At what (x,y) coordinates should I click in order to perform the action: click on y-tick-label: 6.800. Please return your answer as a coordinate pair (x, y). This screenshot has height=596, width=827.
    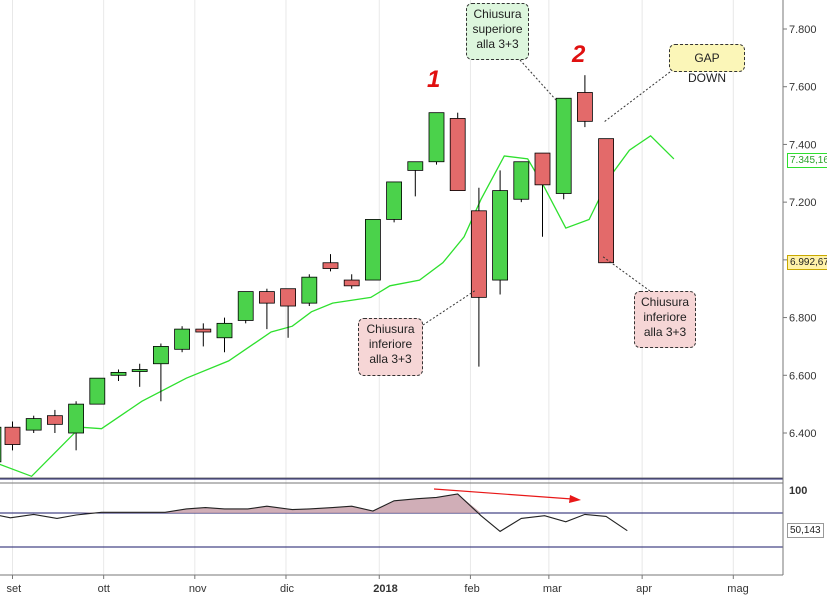
    Looking at the image, I should click on (803, 319).